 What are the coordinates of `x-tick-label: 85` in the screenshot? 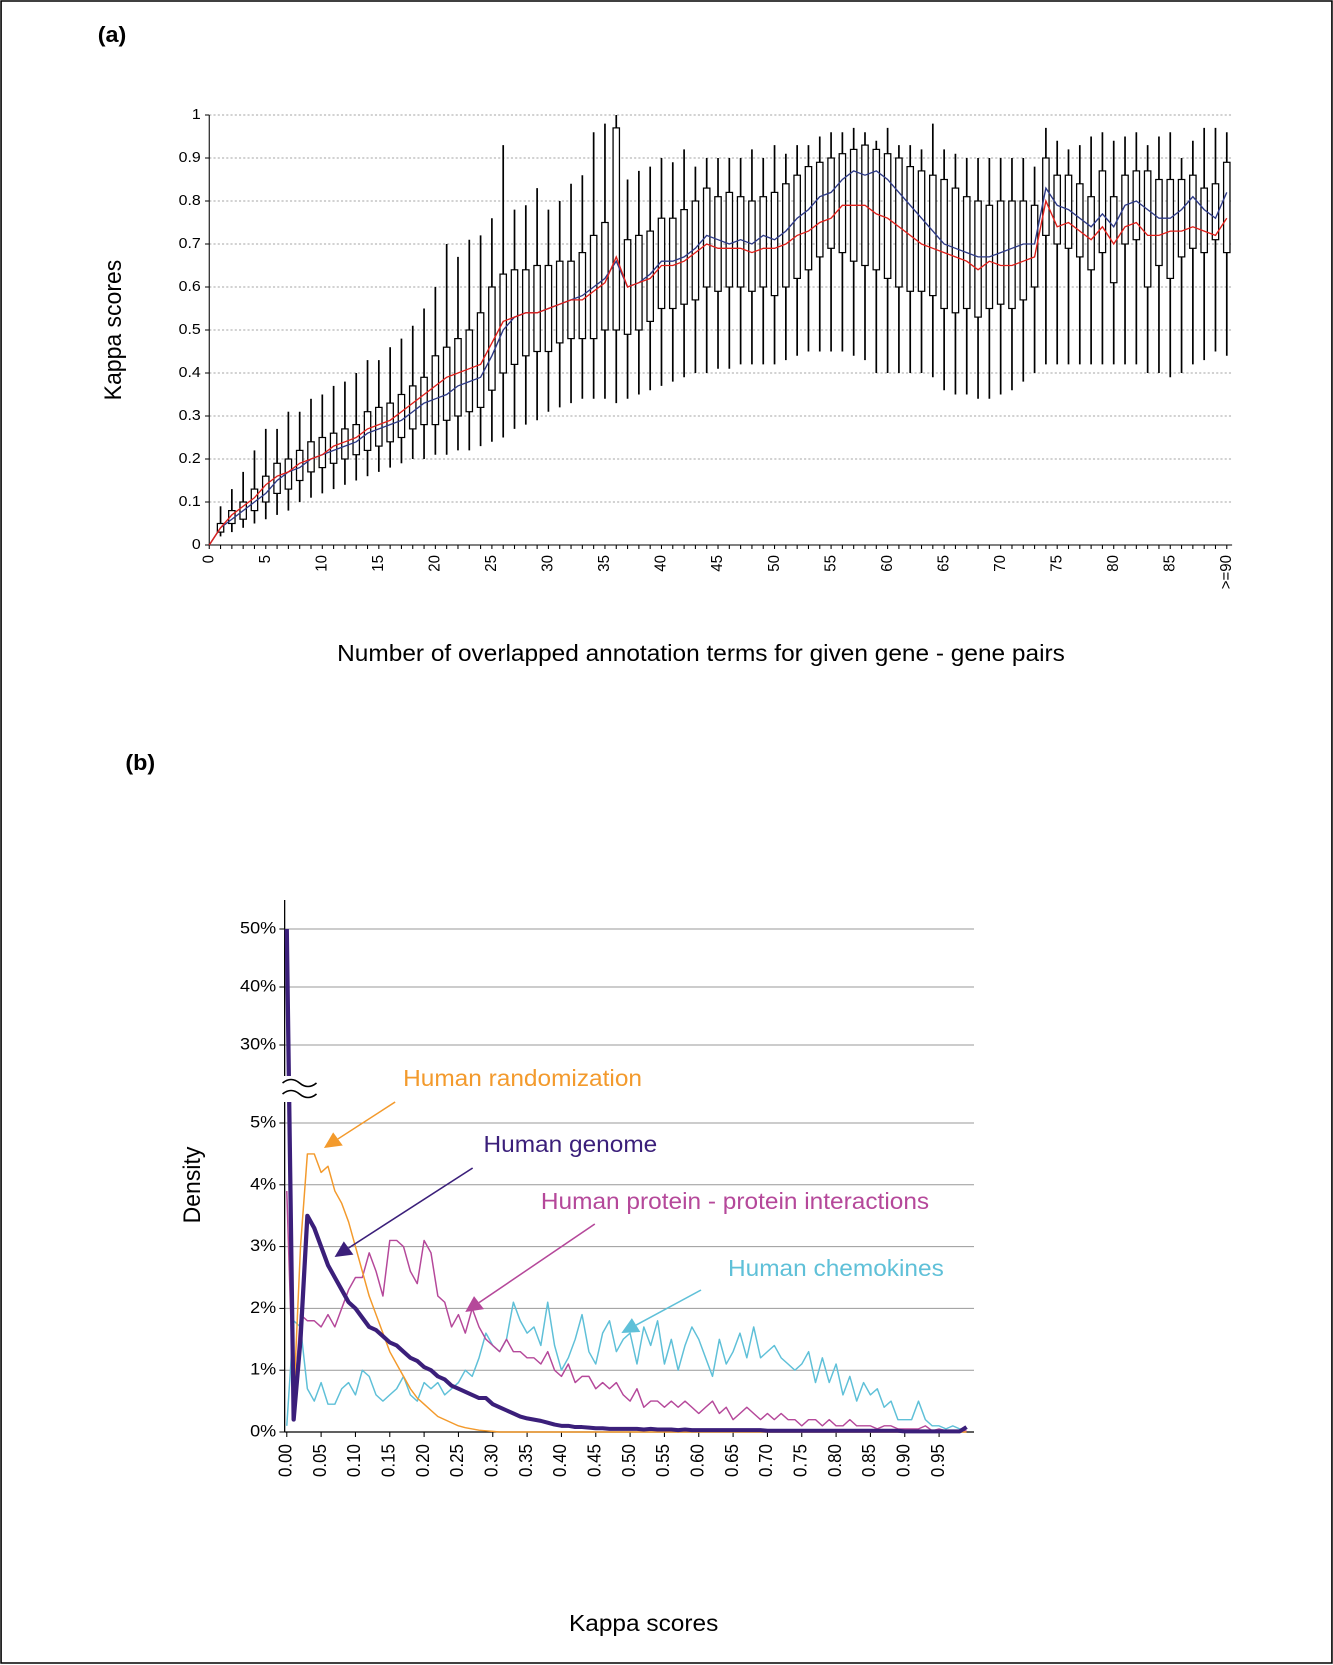 It's located at (1170, 563).